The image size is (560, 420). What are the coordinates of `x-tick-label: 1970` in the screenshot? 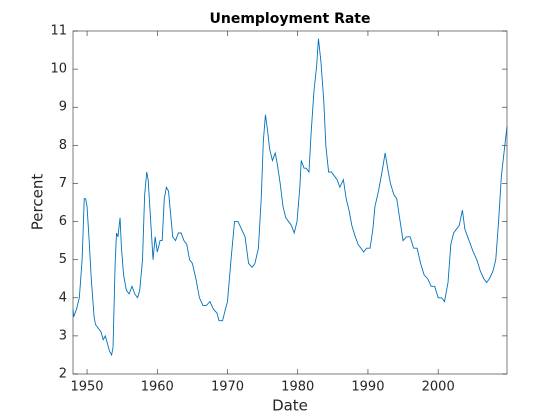 It's located at (227, 387).